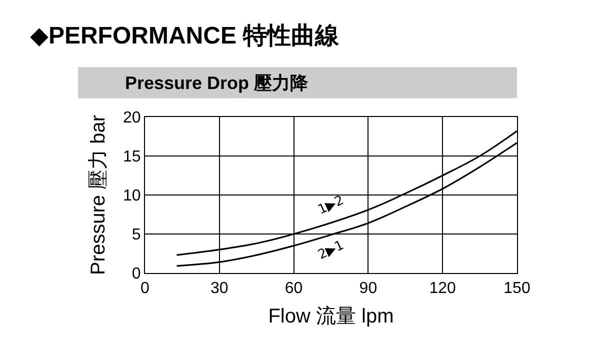  What do you see at coordinates (517, 289) in the screenshot?
I see `x-tick-label: 150` at bounding box center [517, 289].